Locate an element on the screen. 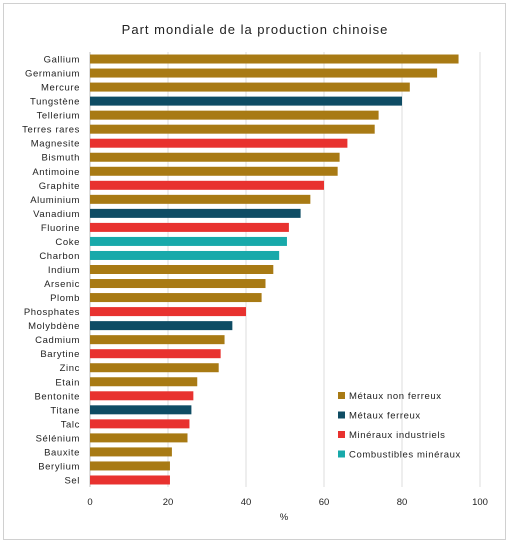  category-label: Zinc is located at coordinates (70, 368).